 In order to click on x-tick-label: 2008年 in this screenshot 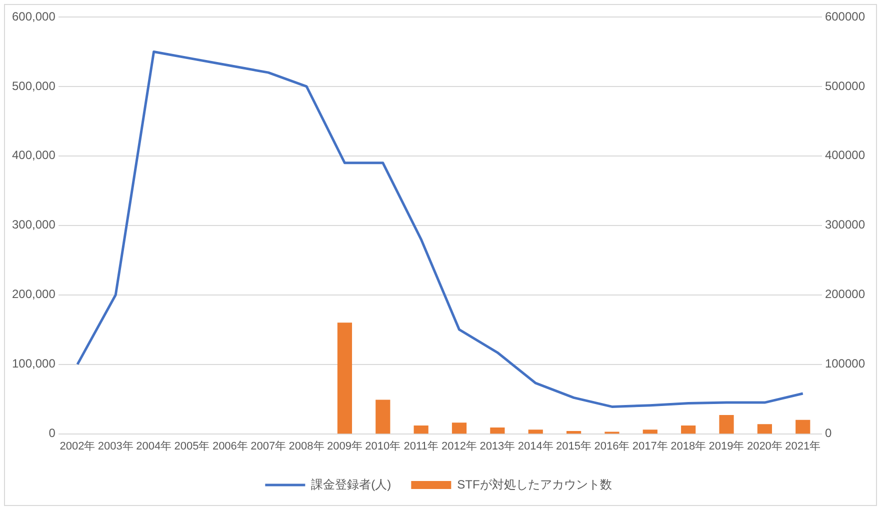, I will do `click(306, 446)`.